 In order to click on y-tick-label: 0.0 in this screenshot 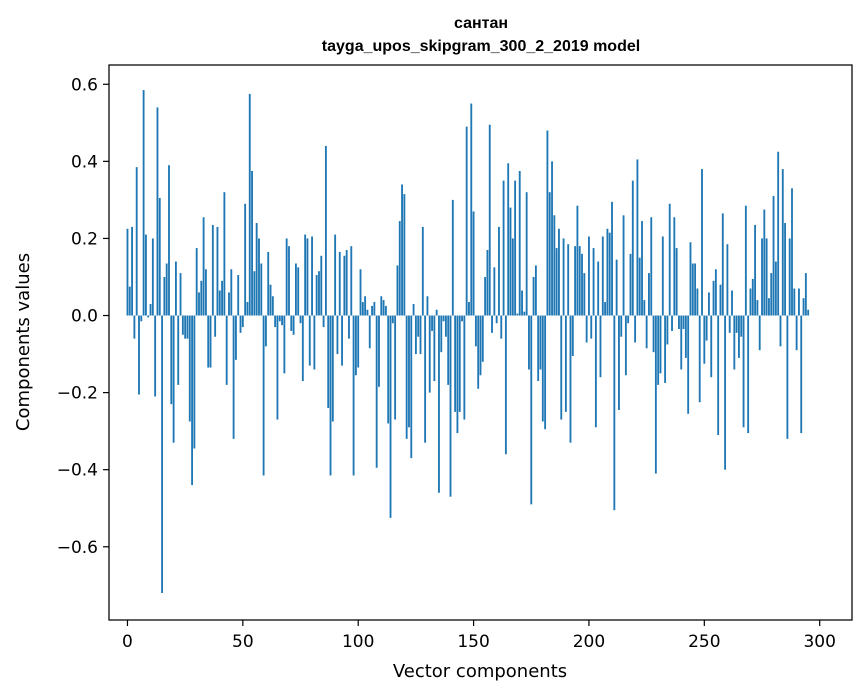, I will do `click(84, 317)`.